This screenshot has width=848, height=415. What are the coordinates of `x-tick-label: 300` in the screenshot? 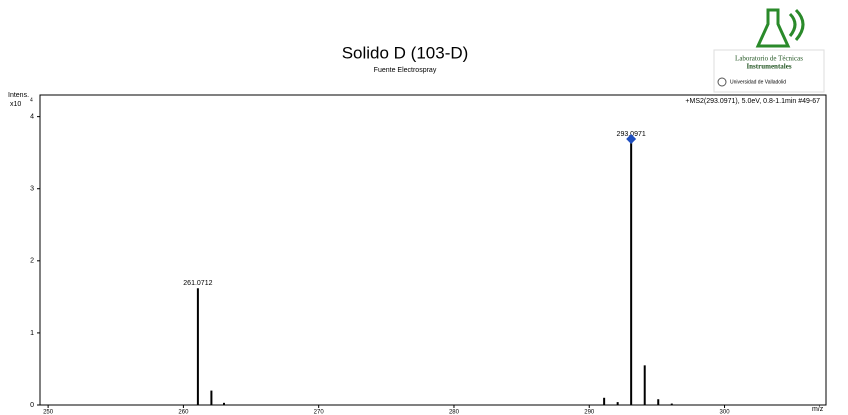 It's located at (725, 412).